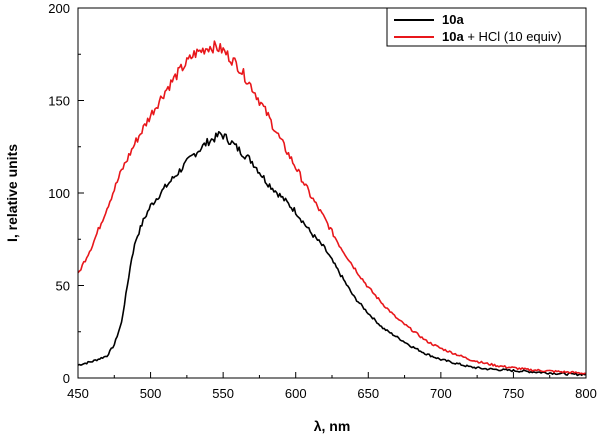  What do you see at coordinates (332, 426) in the screenshot?
I see `x-axis-title: λ, nm` at bounding box center [332, 426].